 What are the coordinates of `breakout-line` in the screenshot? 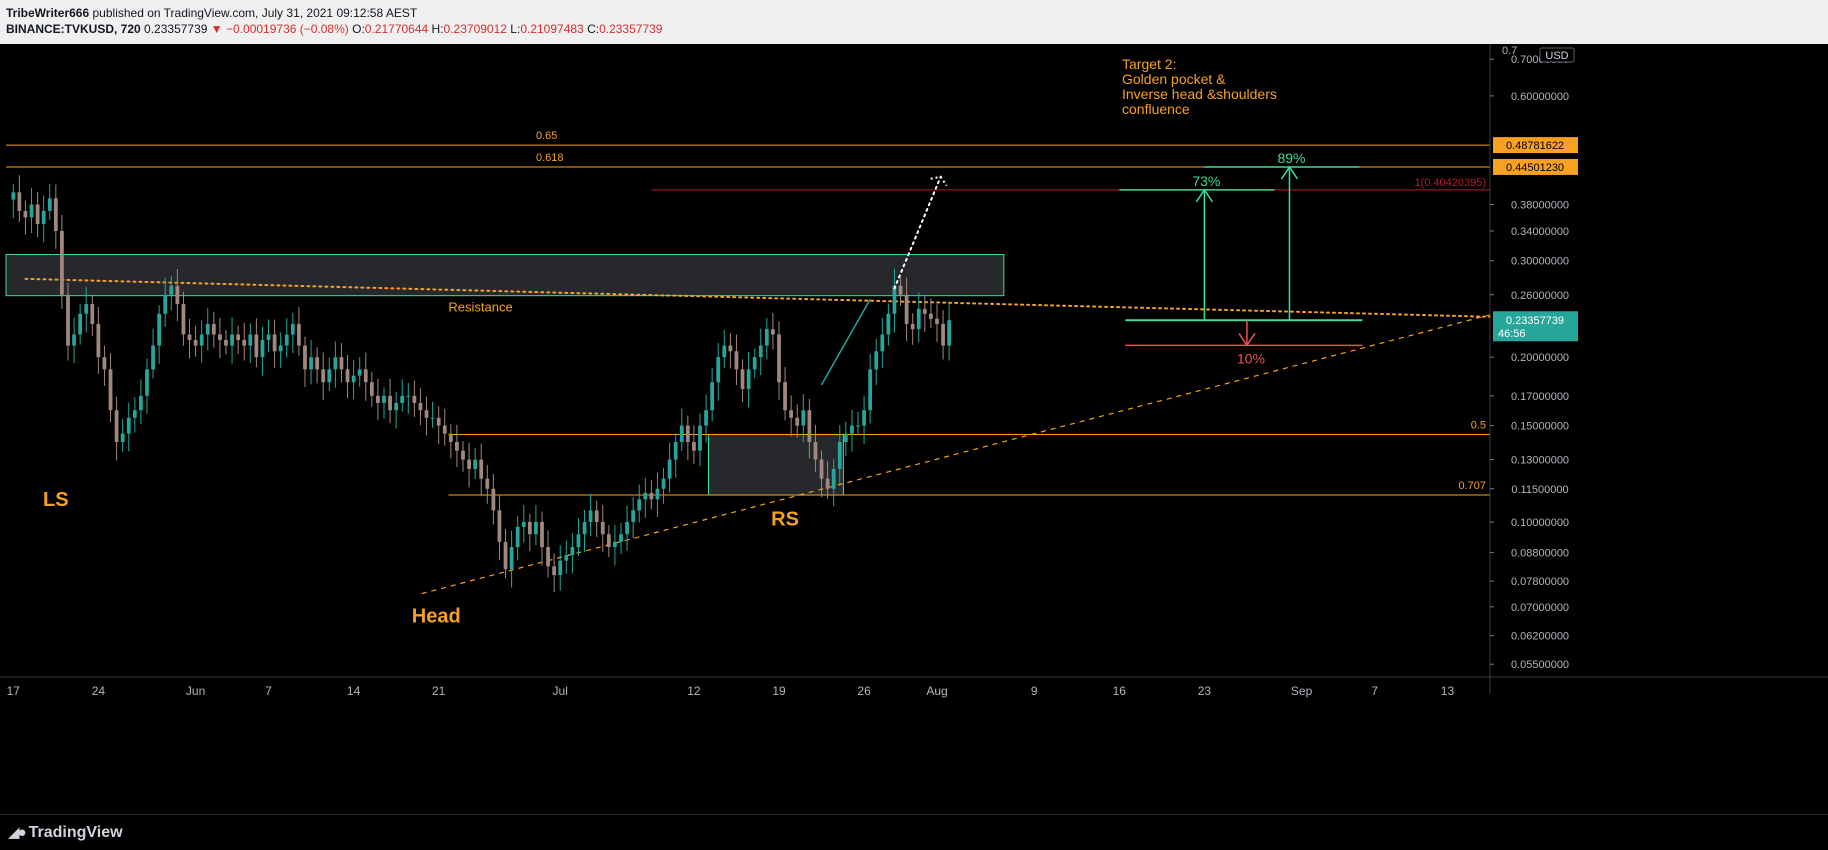 It's located at (845, 342).